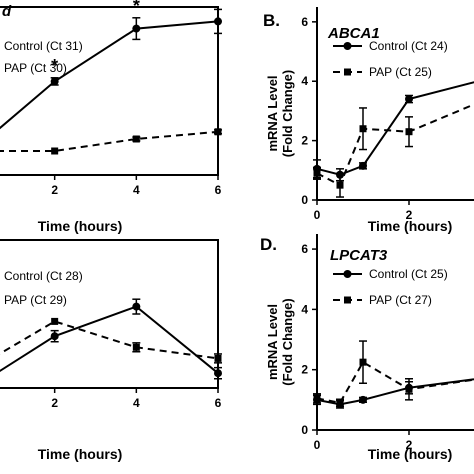 This screenshot has width=474, height=474. Describe the element at coordinates (35, 300) in the screenshot. I see `legend-label: PAP (Ct 29)` at that location.